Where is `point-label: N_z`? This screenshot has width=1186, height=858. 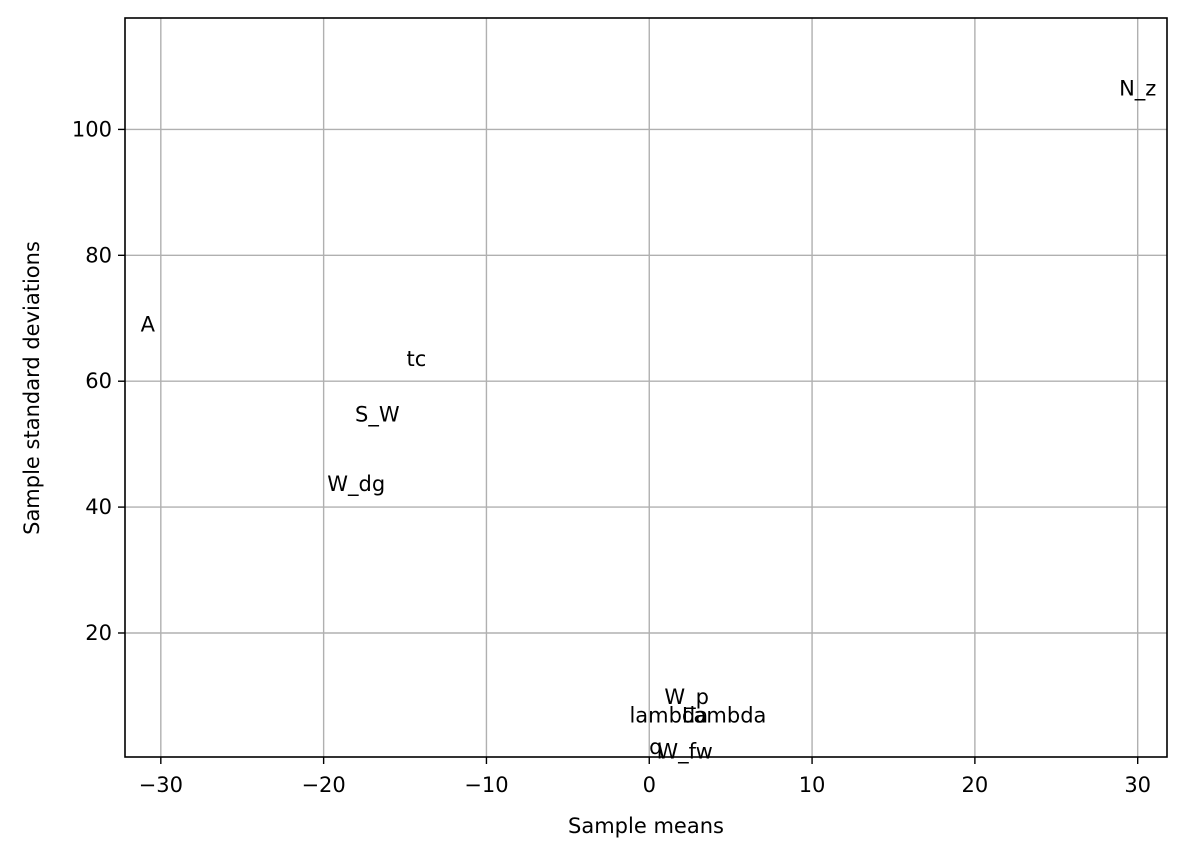 point-label: N_z is located at coordinates (1137, 89).